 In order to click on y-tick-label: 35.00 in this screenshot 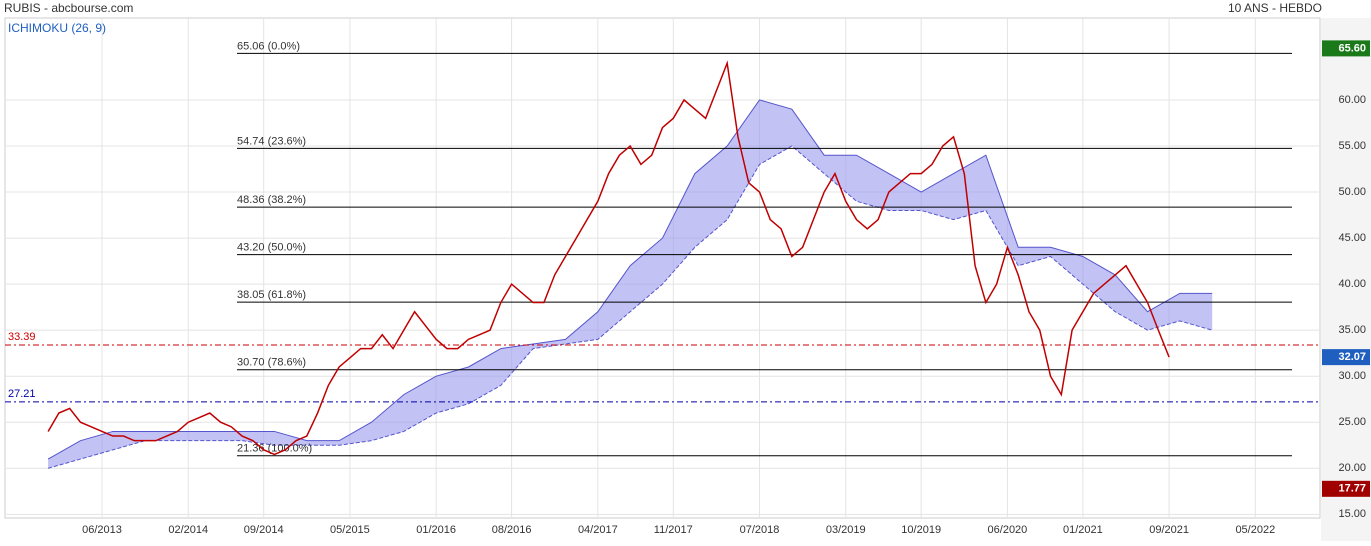, I will do `click(1352, 330)`.